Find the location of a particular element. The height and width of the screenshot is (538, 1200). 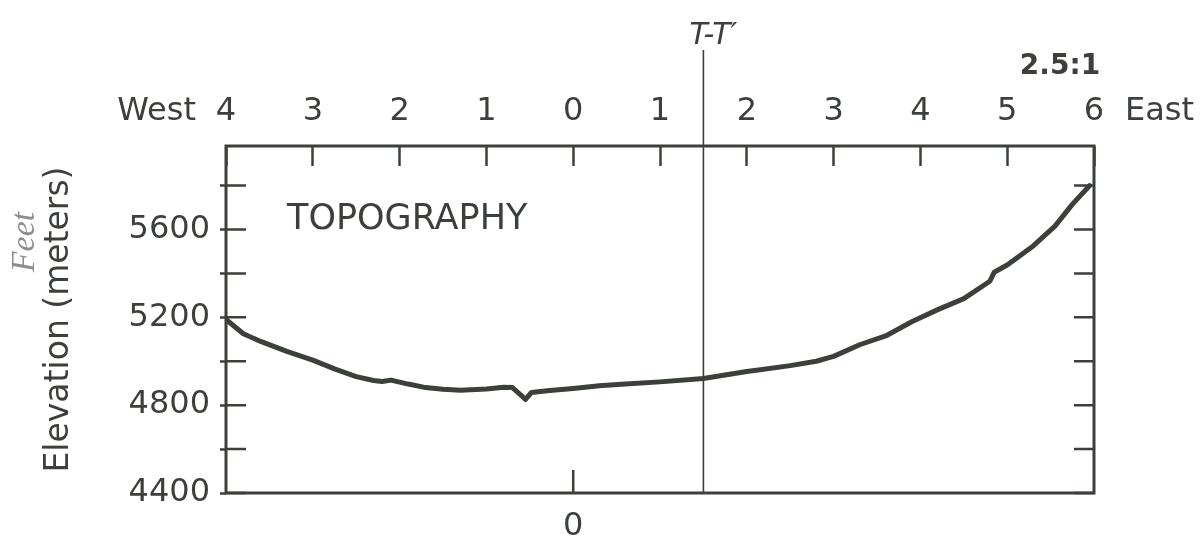

text: TOPOGRAPHY is located at coordinates (407, 217).